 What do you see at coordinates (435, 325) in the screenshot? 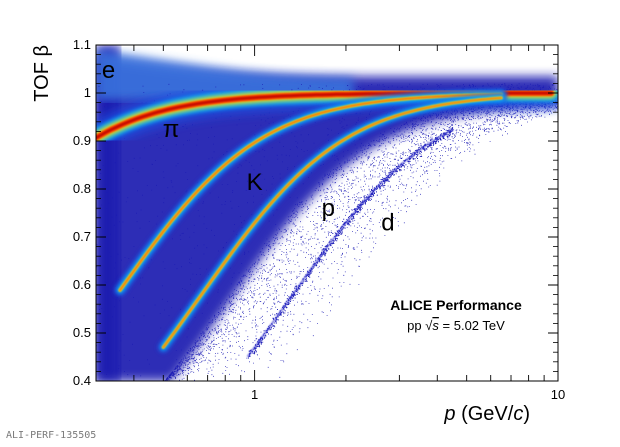
I see `energy-variable: s` at bounding box center [435, 325].